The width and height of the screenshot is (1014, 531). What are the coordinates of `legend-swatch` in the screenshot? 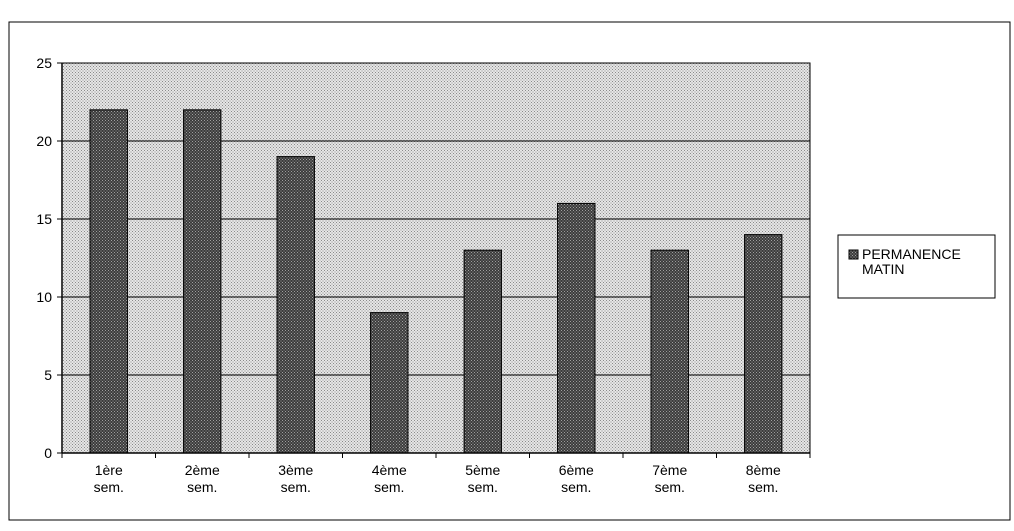 It's located at (853, 254).